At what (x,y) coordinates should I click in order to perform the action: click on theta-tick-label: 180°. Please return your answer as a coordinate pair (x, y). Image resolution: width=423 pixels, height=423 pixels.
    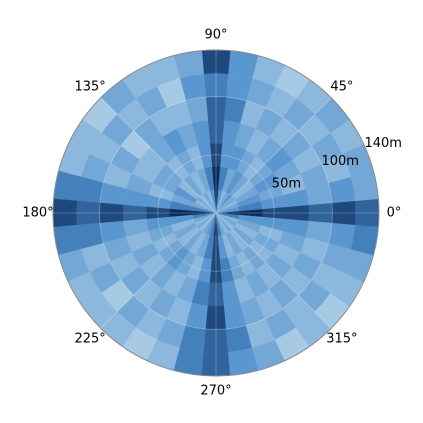
    Looking at the image, I should click on (37, 213).